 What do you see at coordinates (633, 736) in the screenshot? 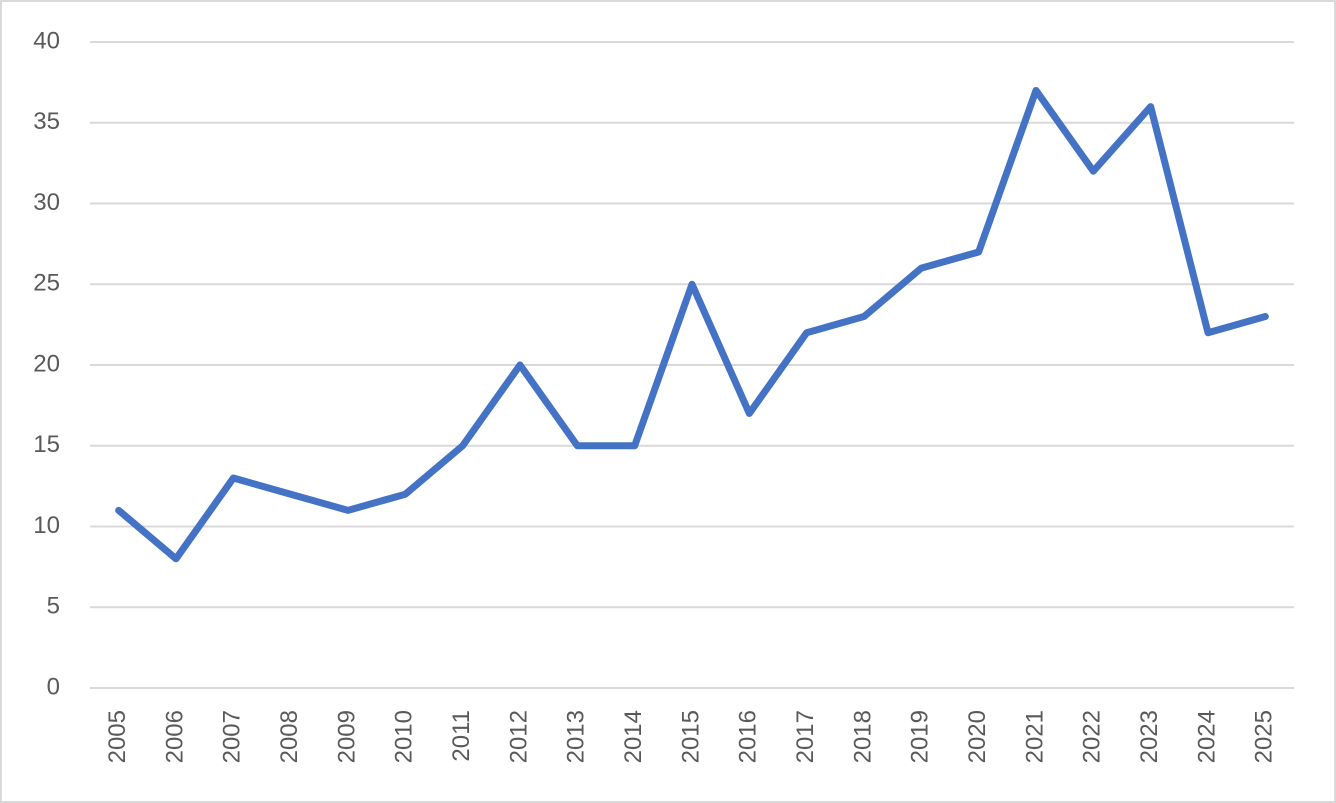
I see `x-tick-label: 2014` at bounding box center [633, 736].